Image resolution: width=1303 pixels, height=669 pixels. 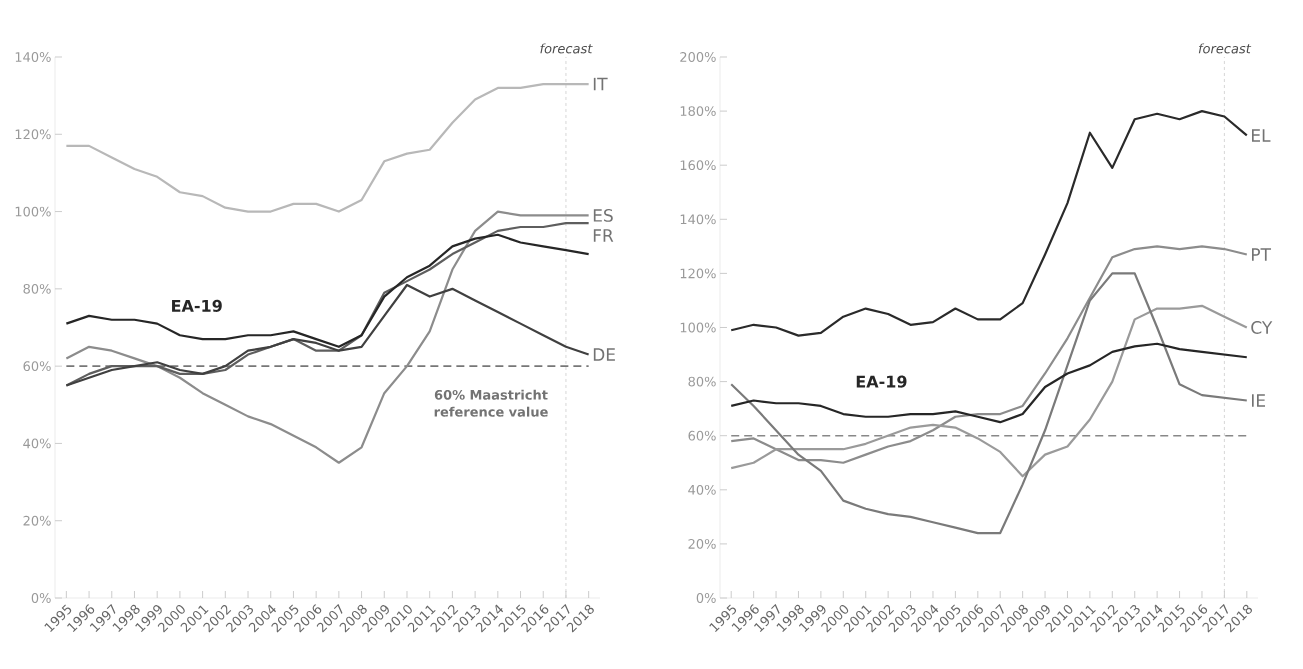 What do you see at coordinates (603, 235) in the screenshot?
I see `series-label: FR` at bounding box center [603, 235].